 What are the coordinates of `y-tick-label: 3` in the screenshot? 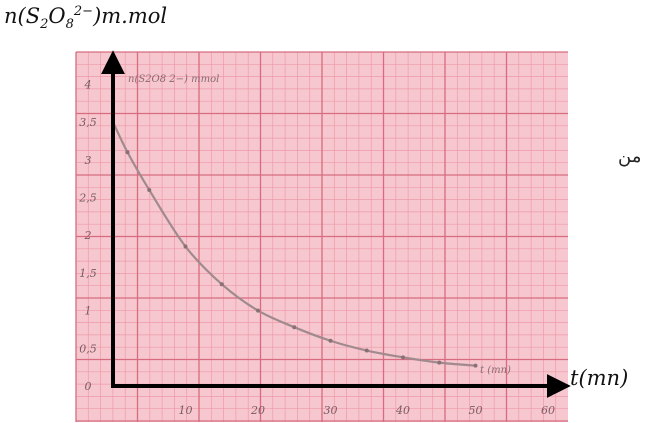 It's located at (88, 160).